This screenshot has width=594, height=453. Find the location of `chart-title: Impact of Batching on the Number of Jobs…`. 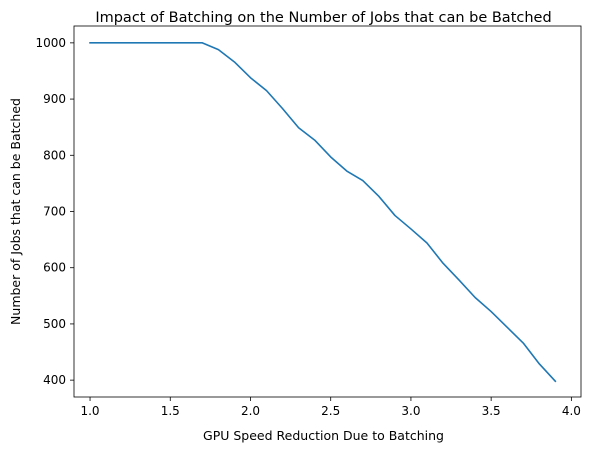

chart-title: Impact of Batching on the Number of Jobs… is located at coordinates (323, 18).